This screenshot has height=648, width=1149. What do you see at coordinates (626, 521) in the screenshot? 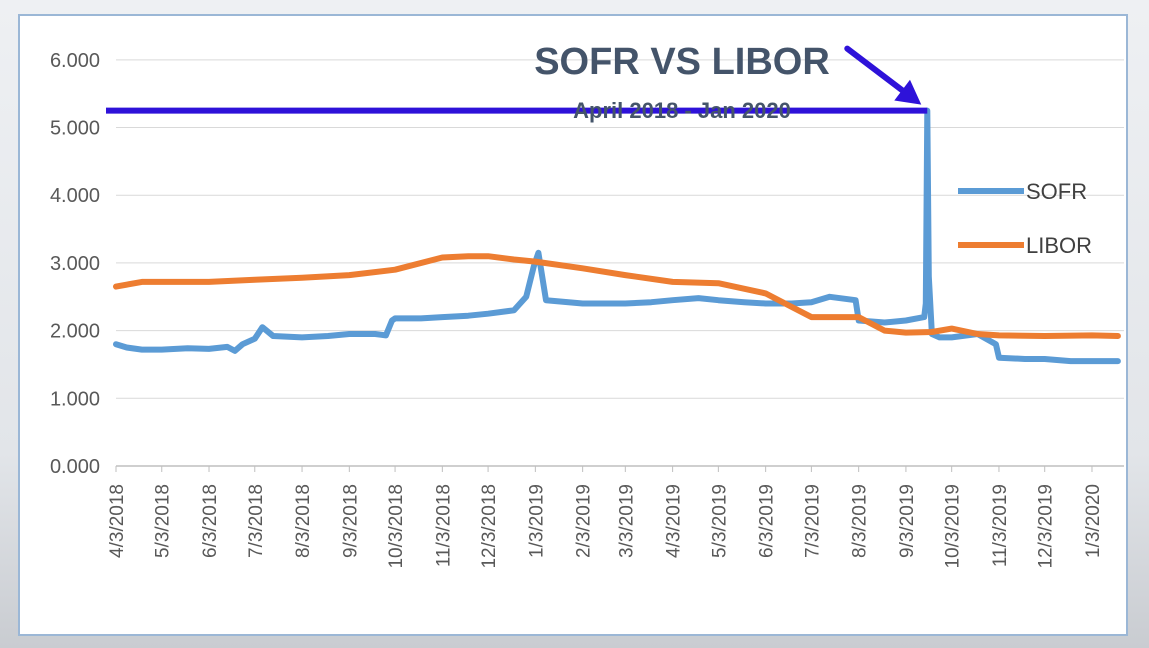
I see `x-tick-label: 3/3/2019` at bounding box center [626, 521].